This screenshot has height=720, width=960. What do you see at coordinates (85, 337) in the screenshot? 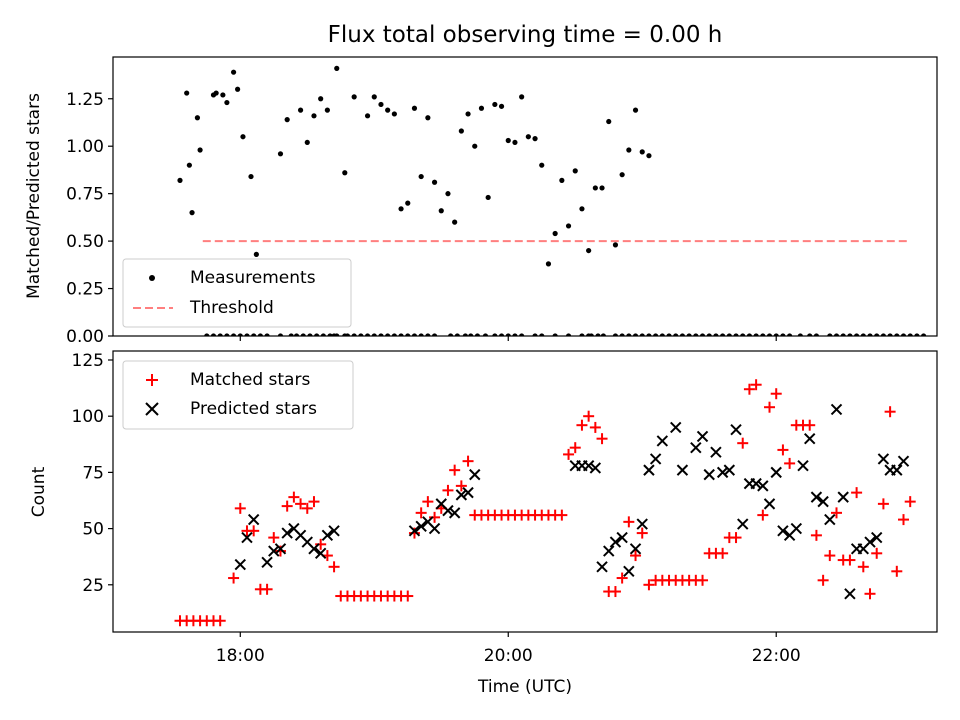
I see `top-ytick-label: 0.00` at bounding box center [85, 337].